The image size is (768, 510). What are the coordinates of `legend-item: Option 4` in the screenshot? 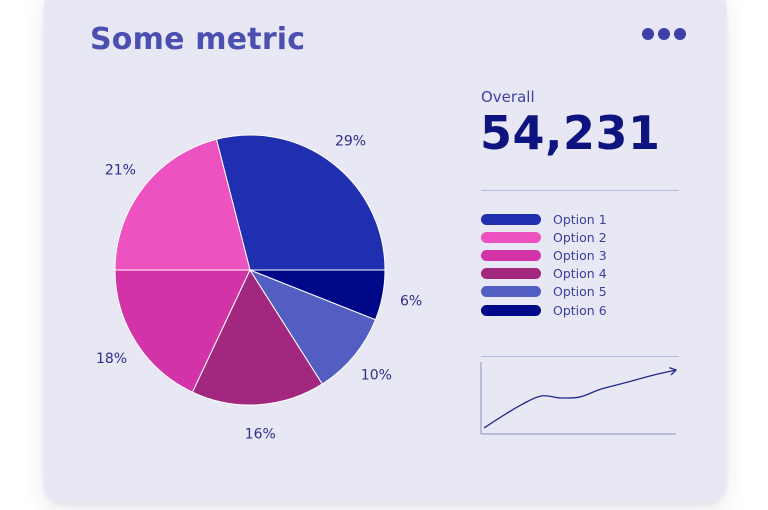 It's located at (581, 274).